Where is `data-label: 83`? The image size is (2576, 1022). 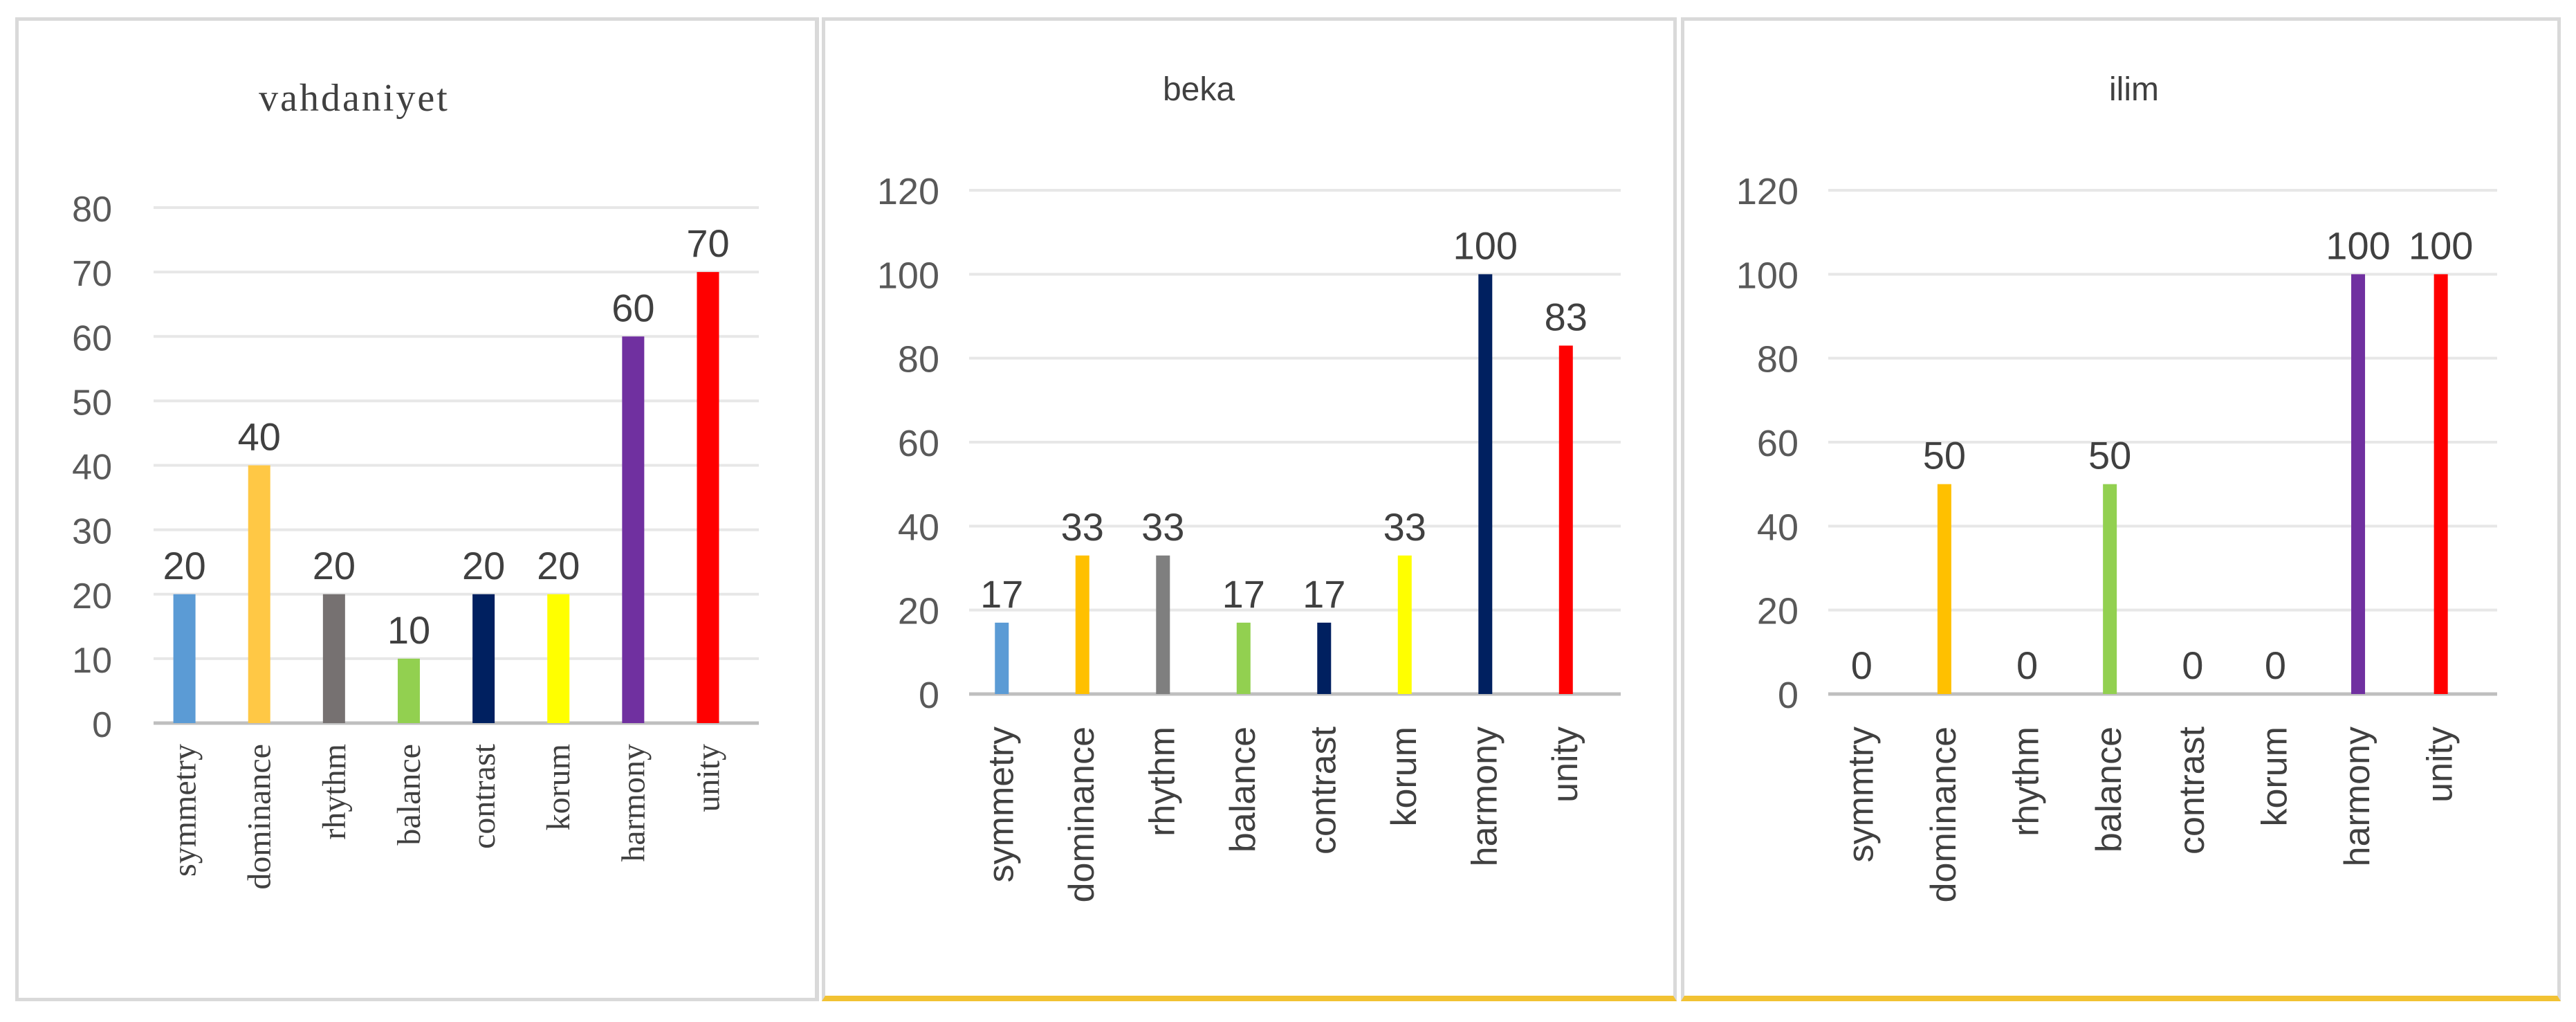
data-label: 83 is located at coordinates (1566, 316).